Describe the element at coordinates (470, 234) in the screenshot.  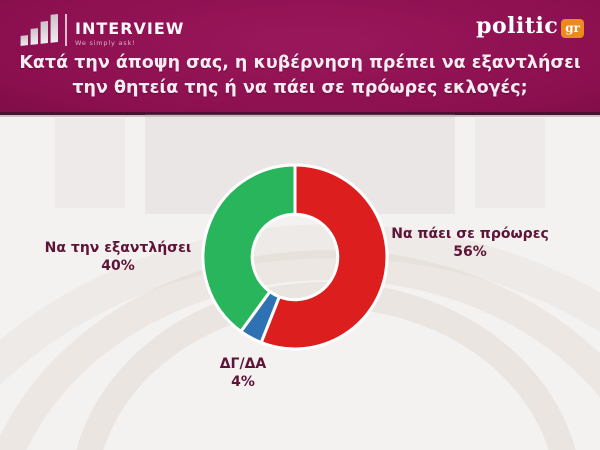
I see `slice-label-text: Να πάει σε πρόωρες` at that location.